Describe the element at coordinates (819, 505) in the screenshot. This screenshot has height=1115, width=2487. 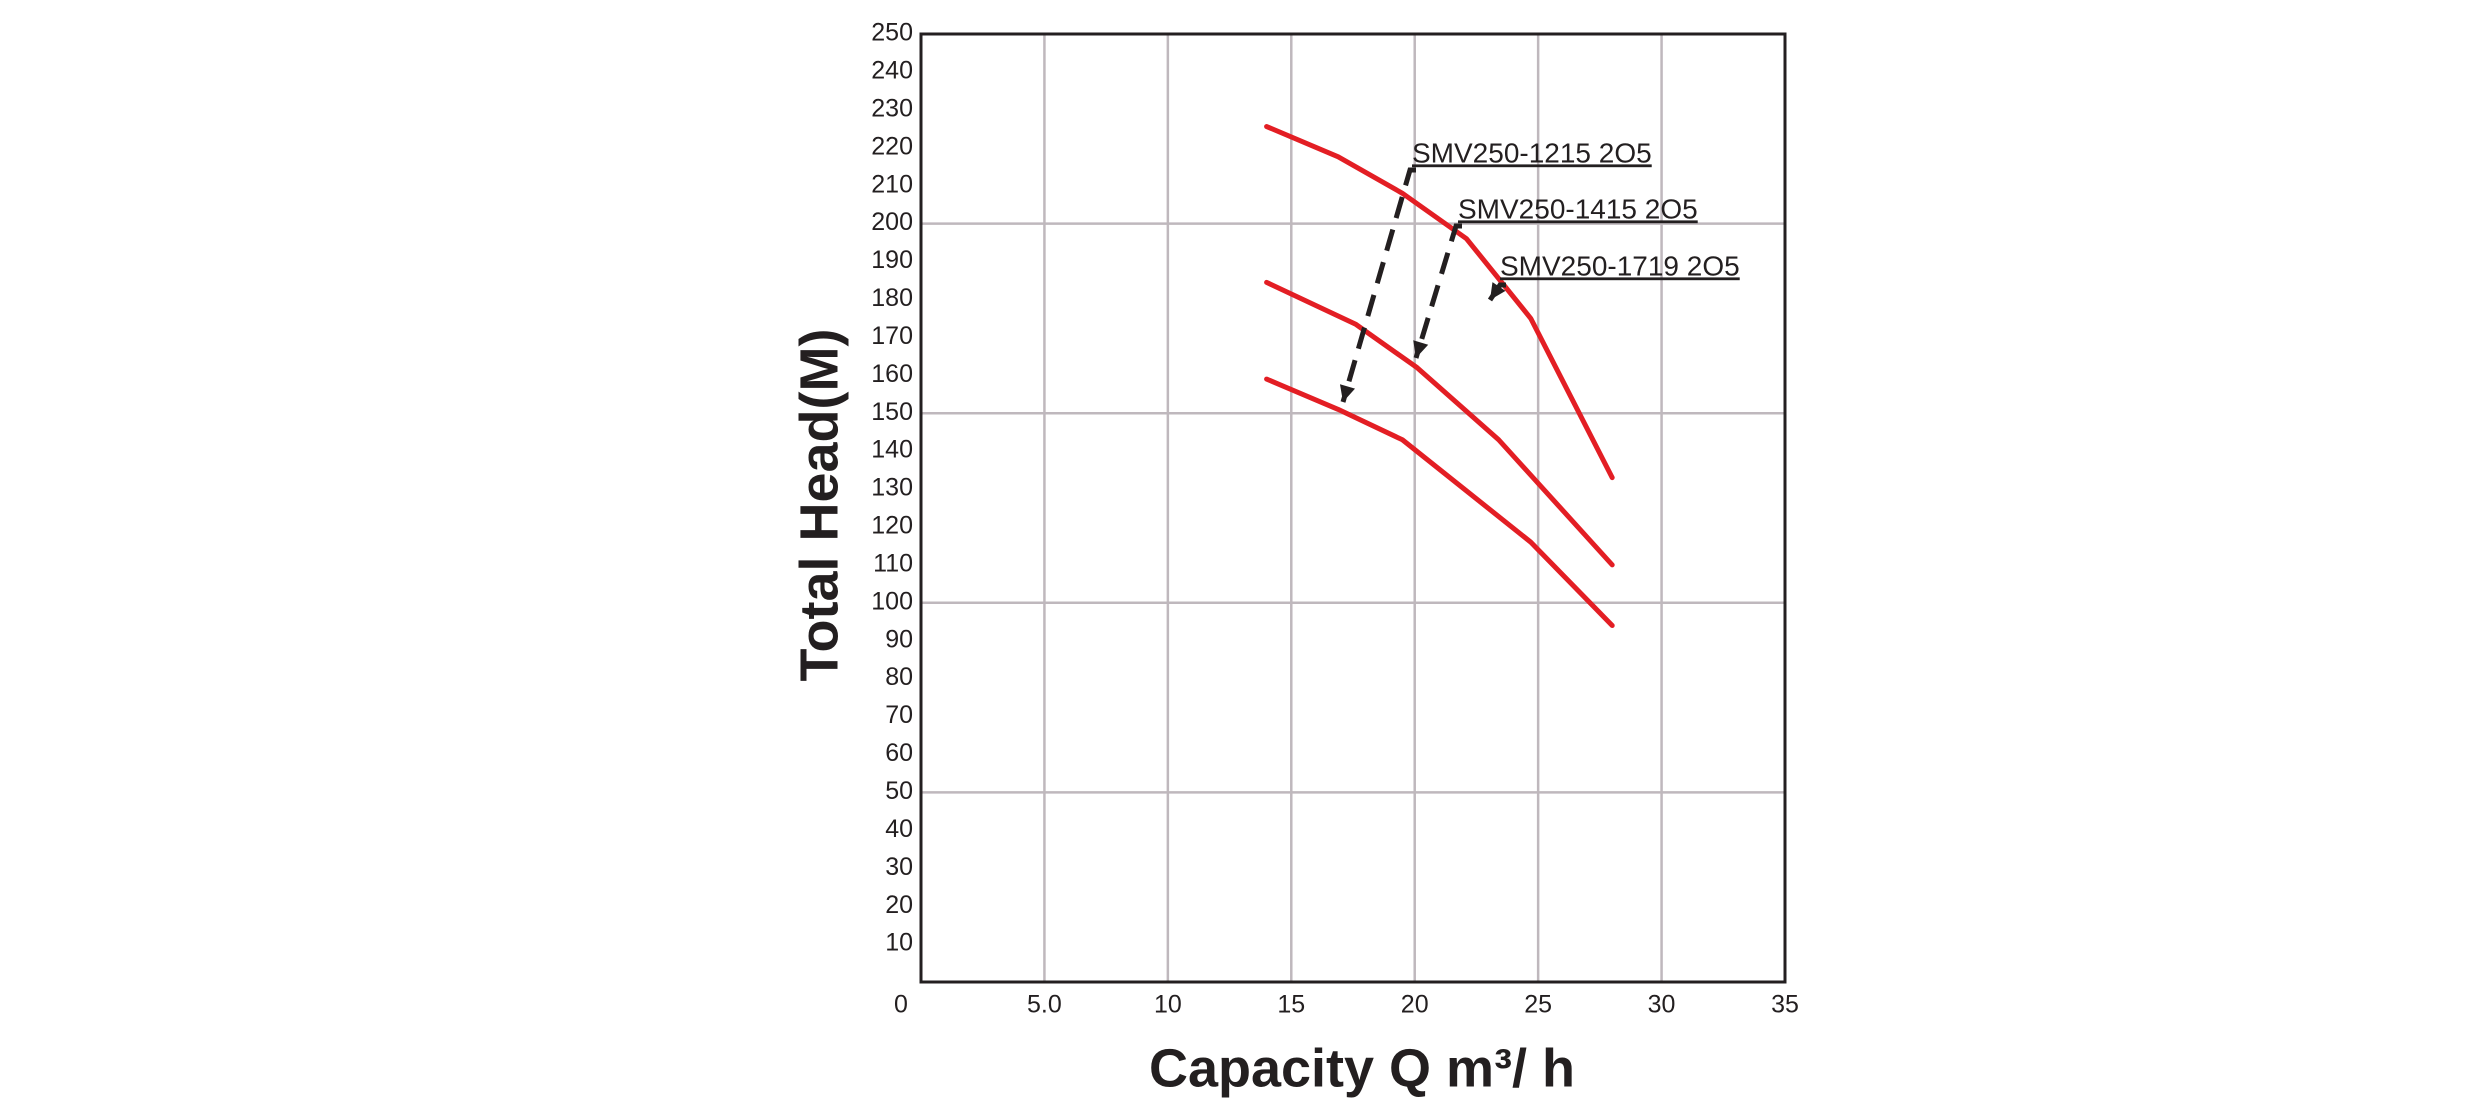
I see `y-axis-title: Total Head(M)` at that location.